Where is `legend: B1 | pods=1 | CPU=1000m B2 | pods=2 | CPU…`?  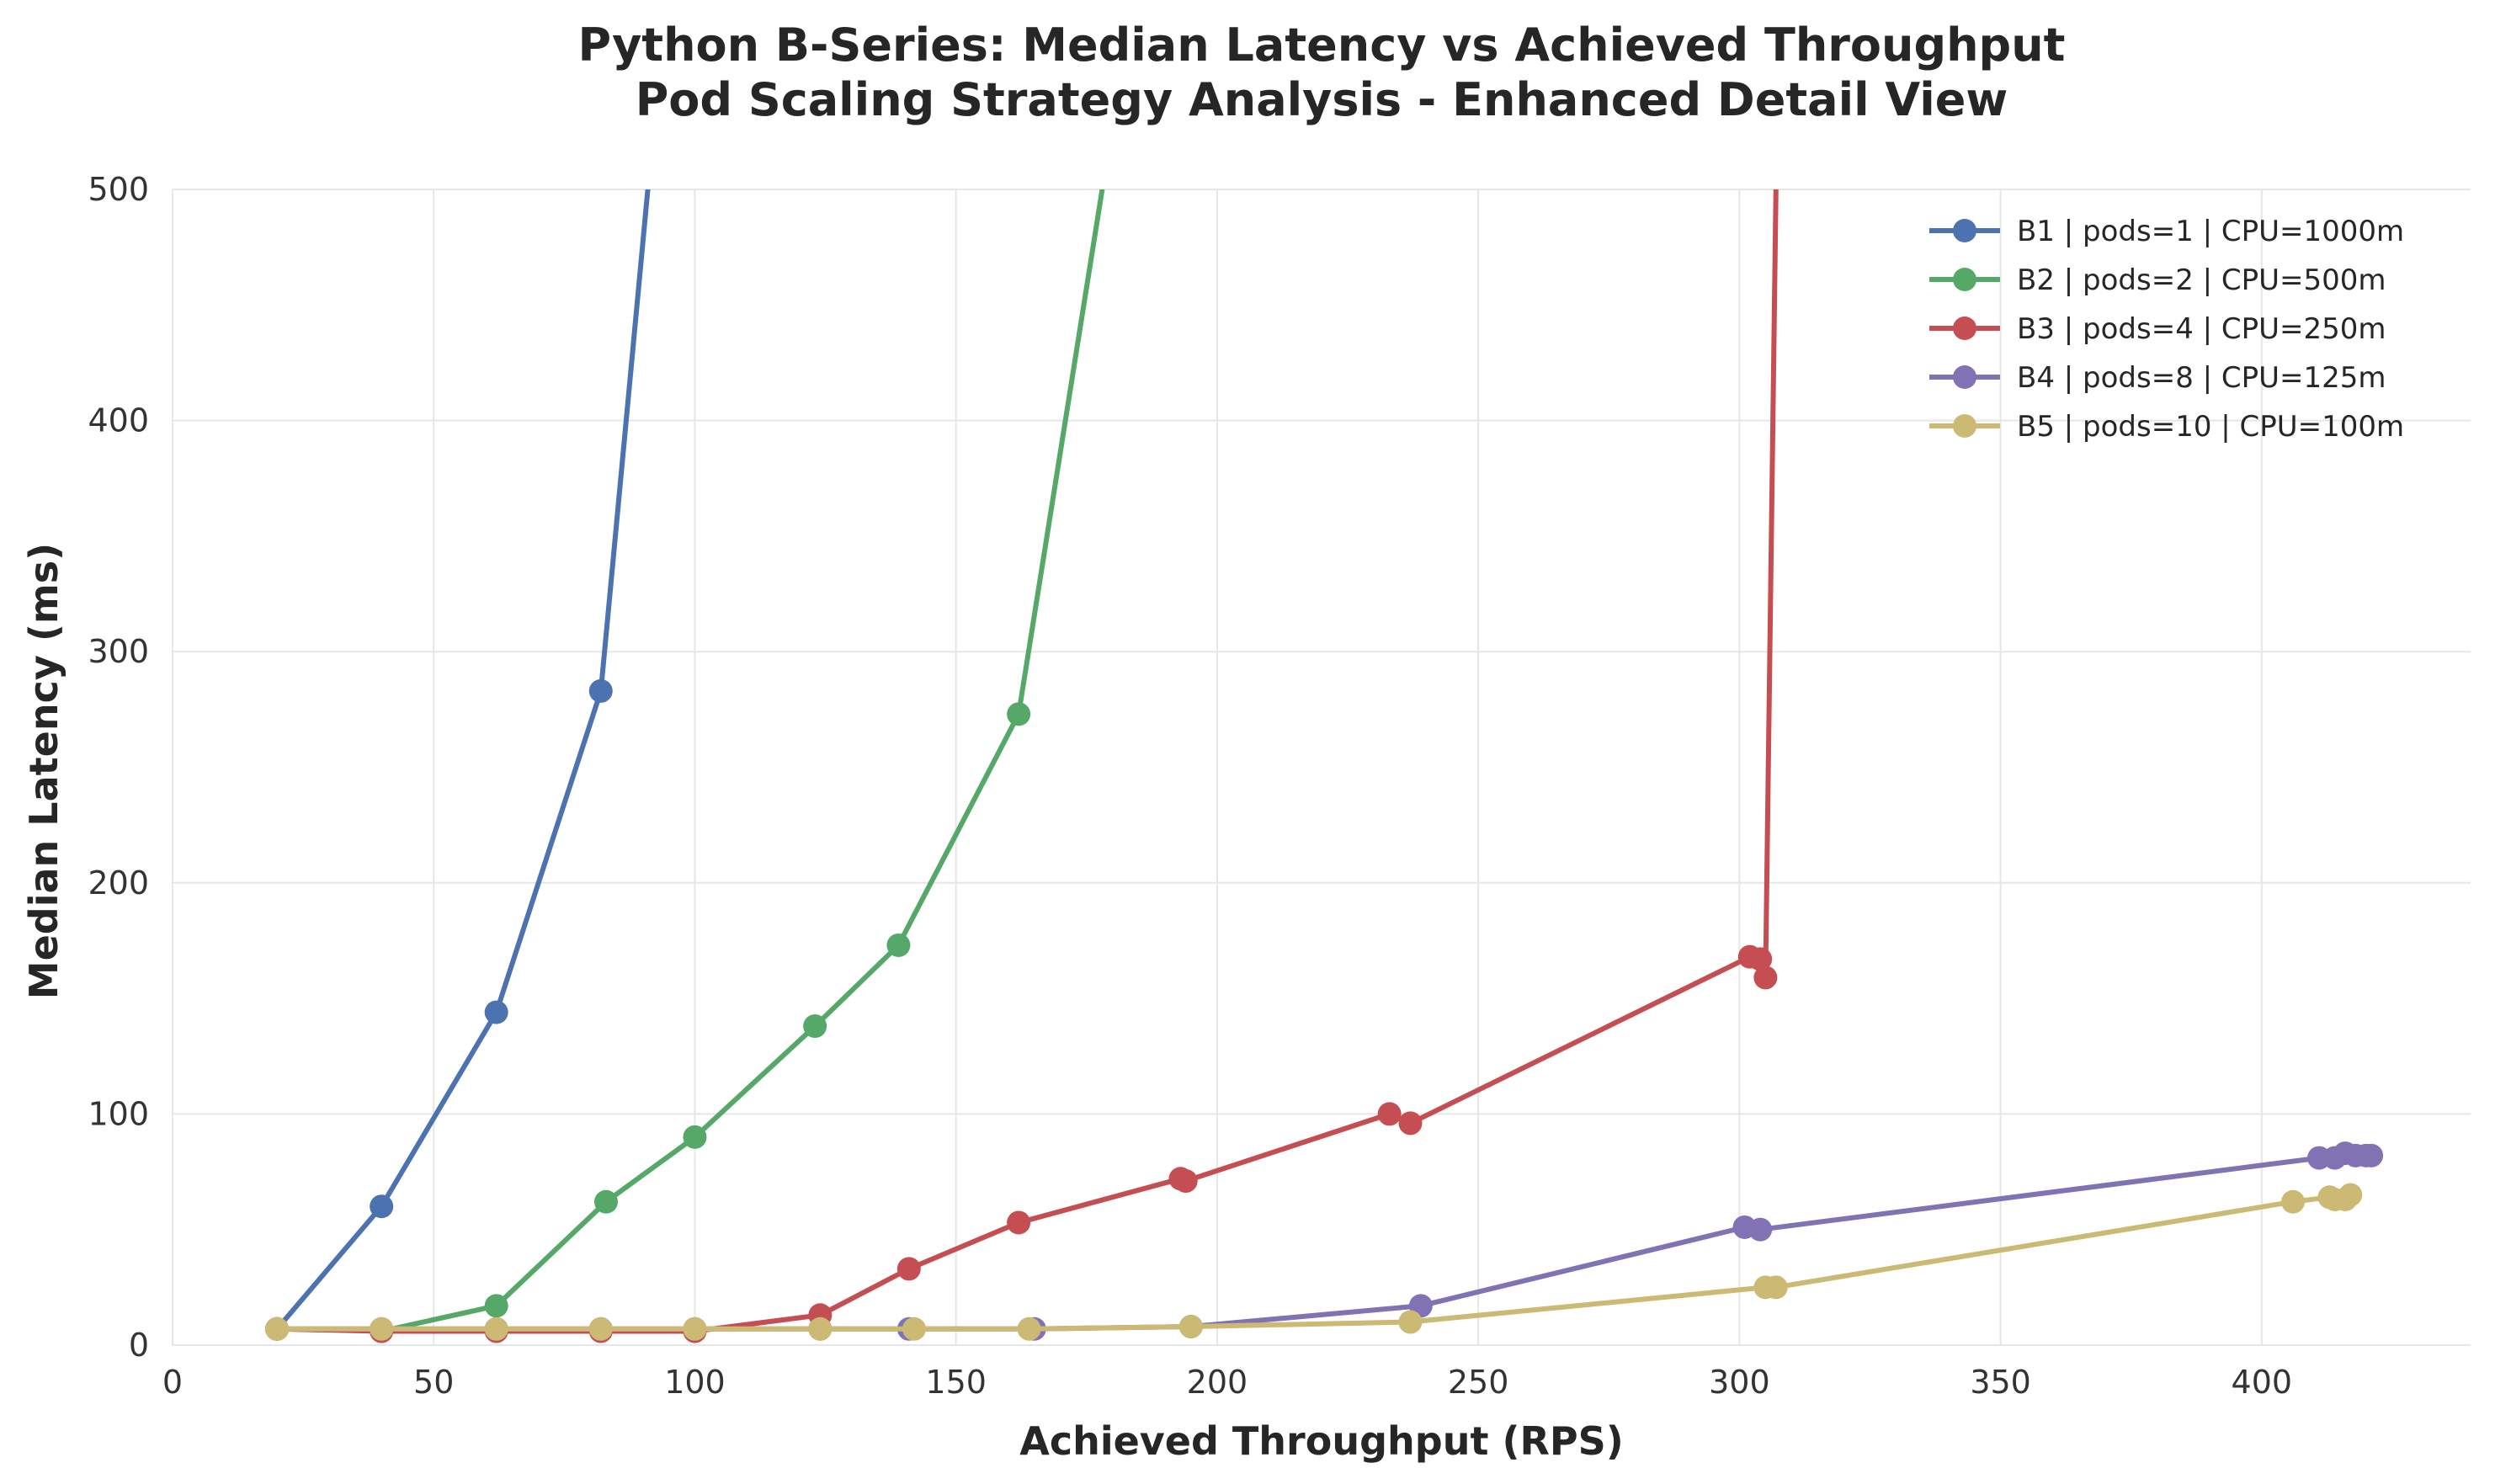 legend: B1 | pods=1 | CPU=1000m B2 | pods=2 | CPU… is located at coordinates (2166, 329).